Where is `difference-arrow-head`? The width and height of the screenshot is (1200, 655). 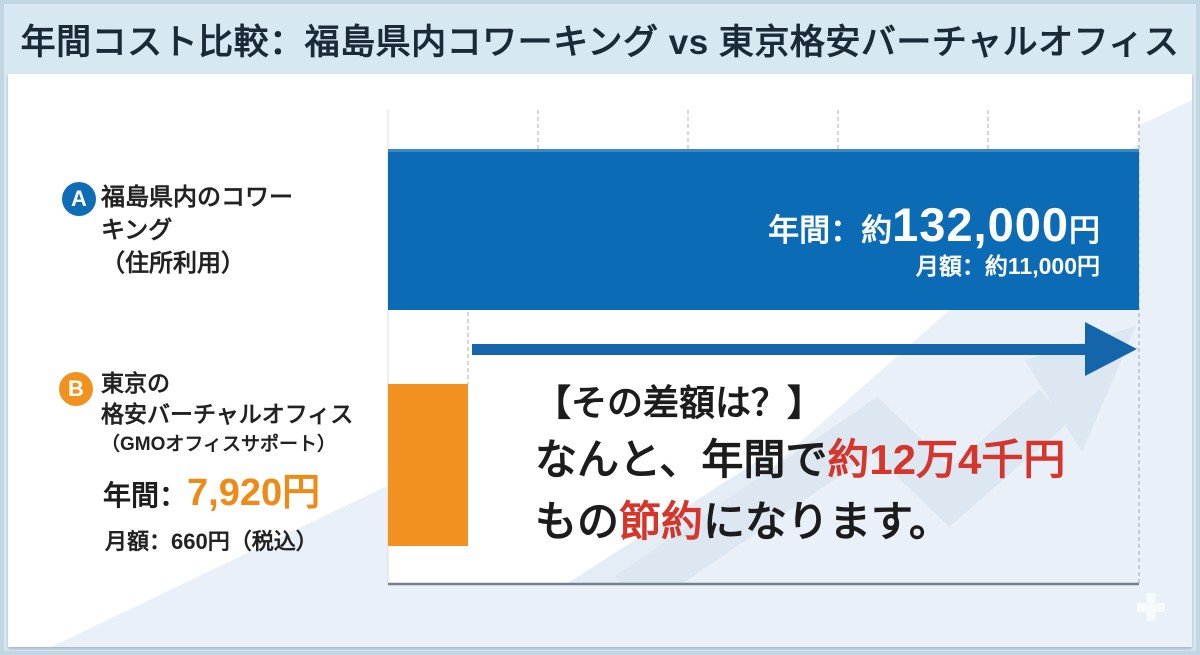 difference-arrow-head is located at coordinates (1111, 349).